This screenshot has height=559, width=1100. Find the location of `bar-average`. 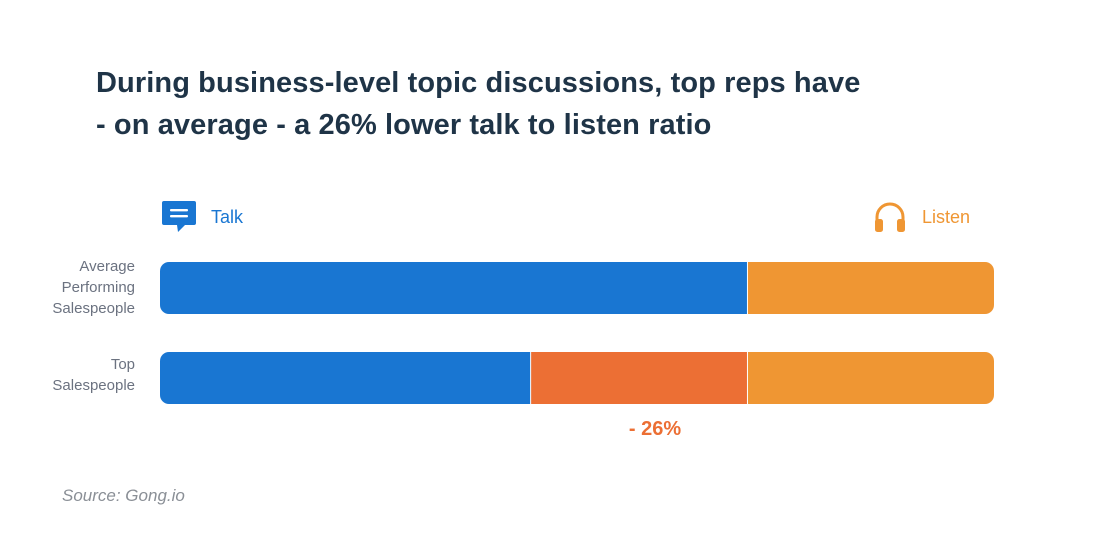

bar-average is located at coordinates (577, 288).